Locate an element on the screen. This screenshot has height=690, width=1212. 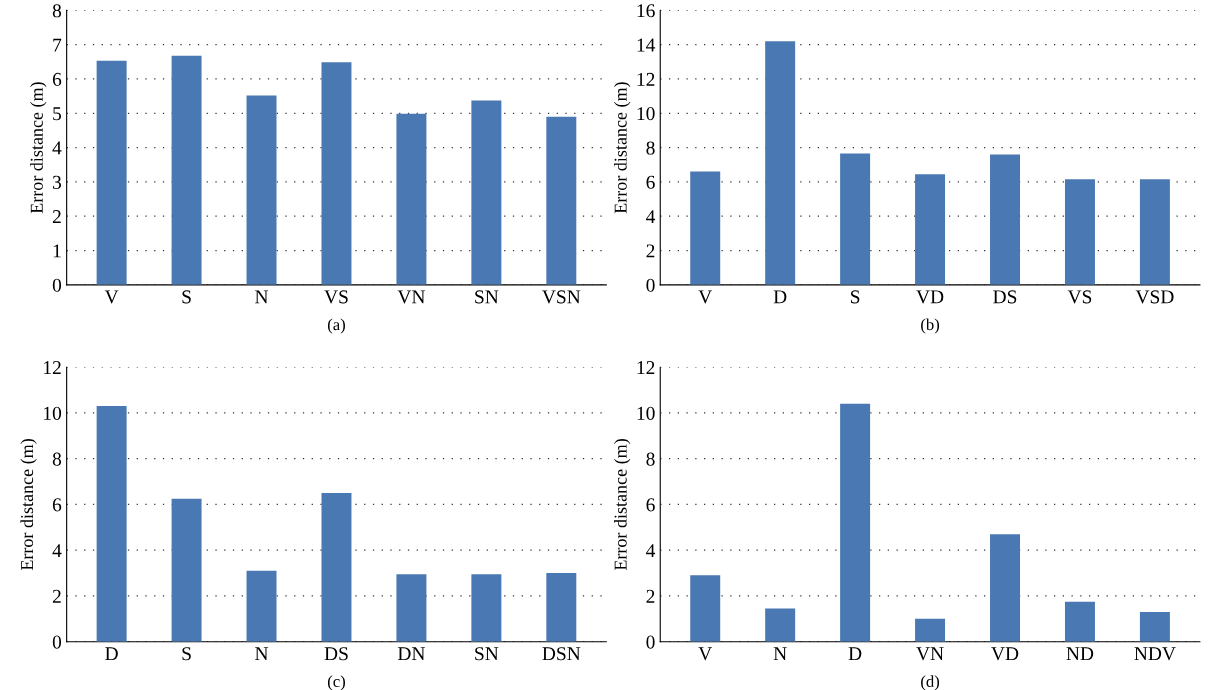
y-tick-label: 16 is located at coordinates (646, 11).